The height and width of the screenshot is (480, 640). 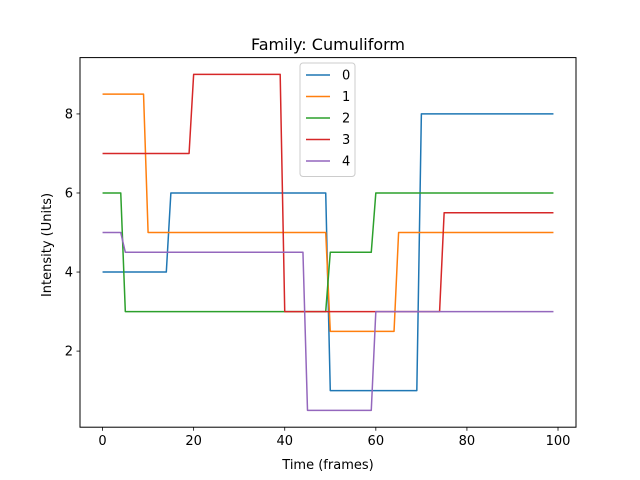 I want to click on x-axis-label: Time (frames), so click(x=327, y=465).